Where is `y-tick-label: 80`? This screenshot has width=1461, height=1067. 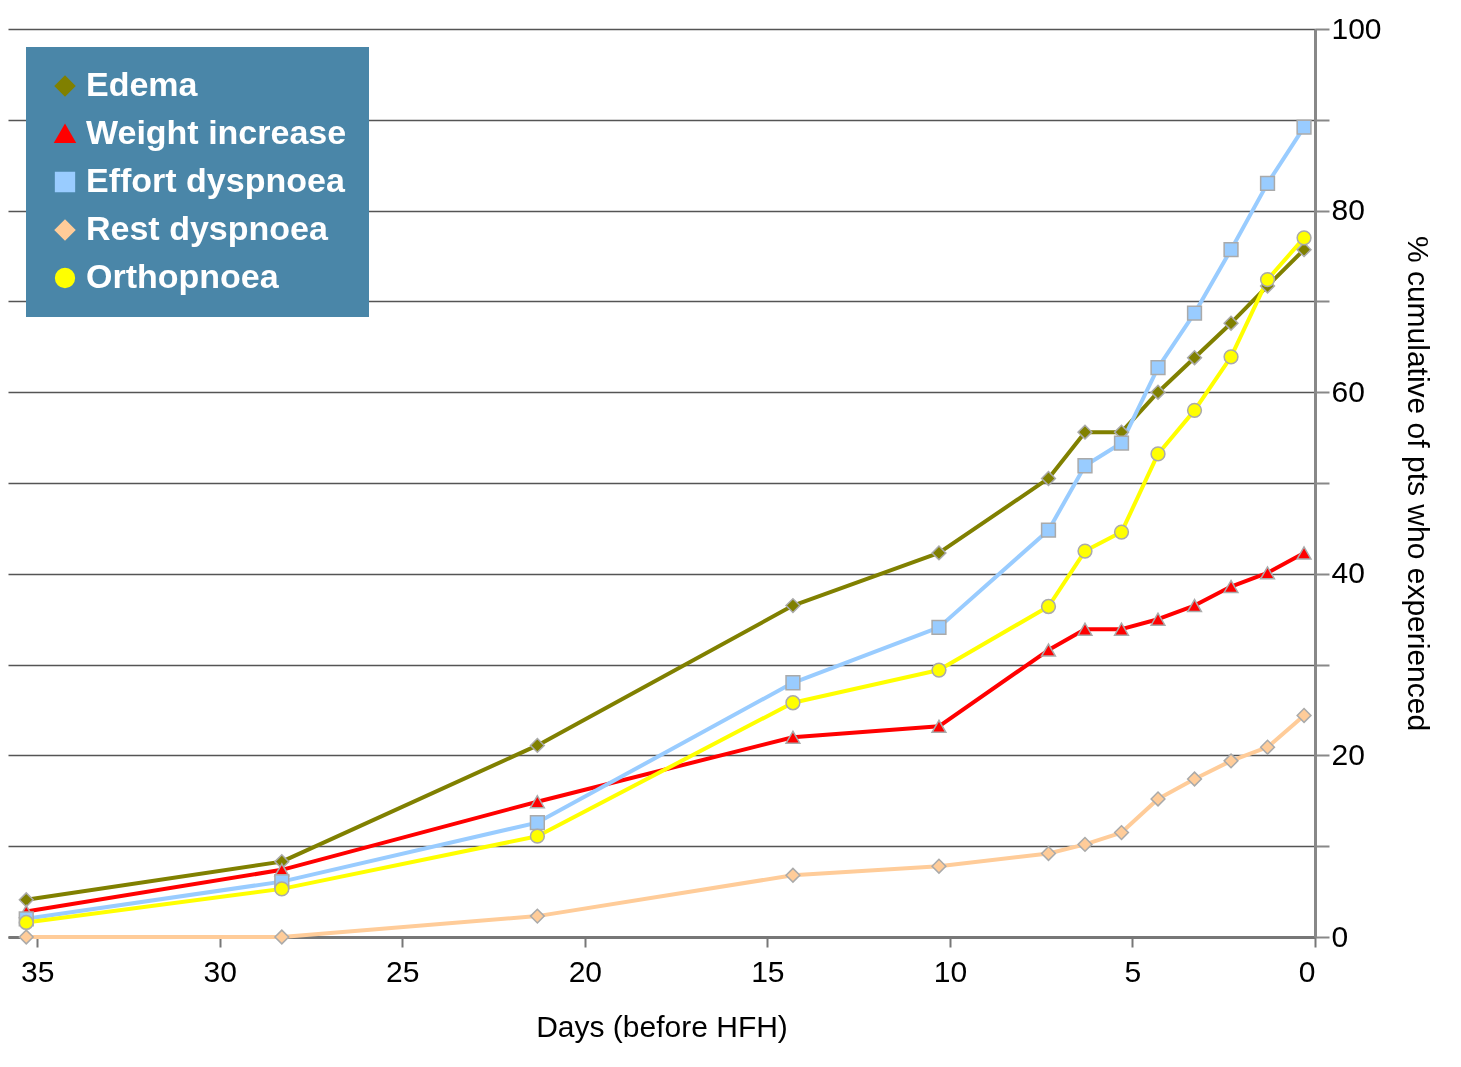
y-tick-label: 80 is located at coordinates (1348, 210).